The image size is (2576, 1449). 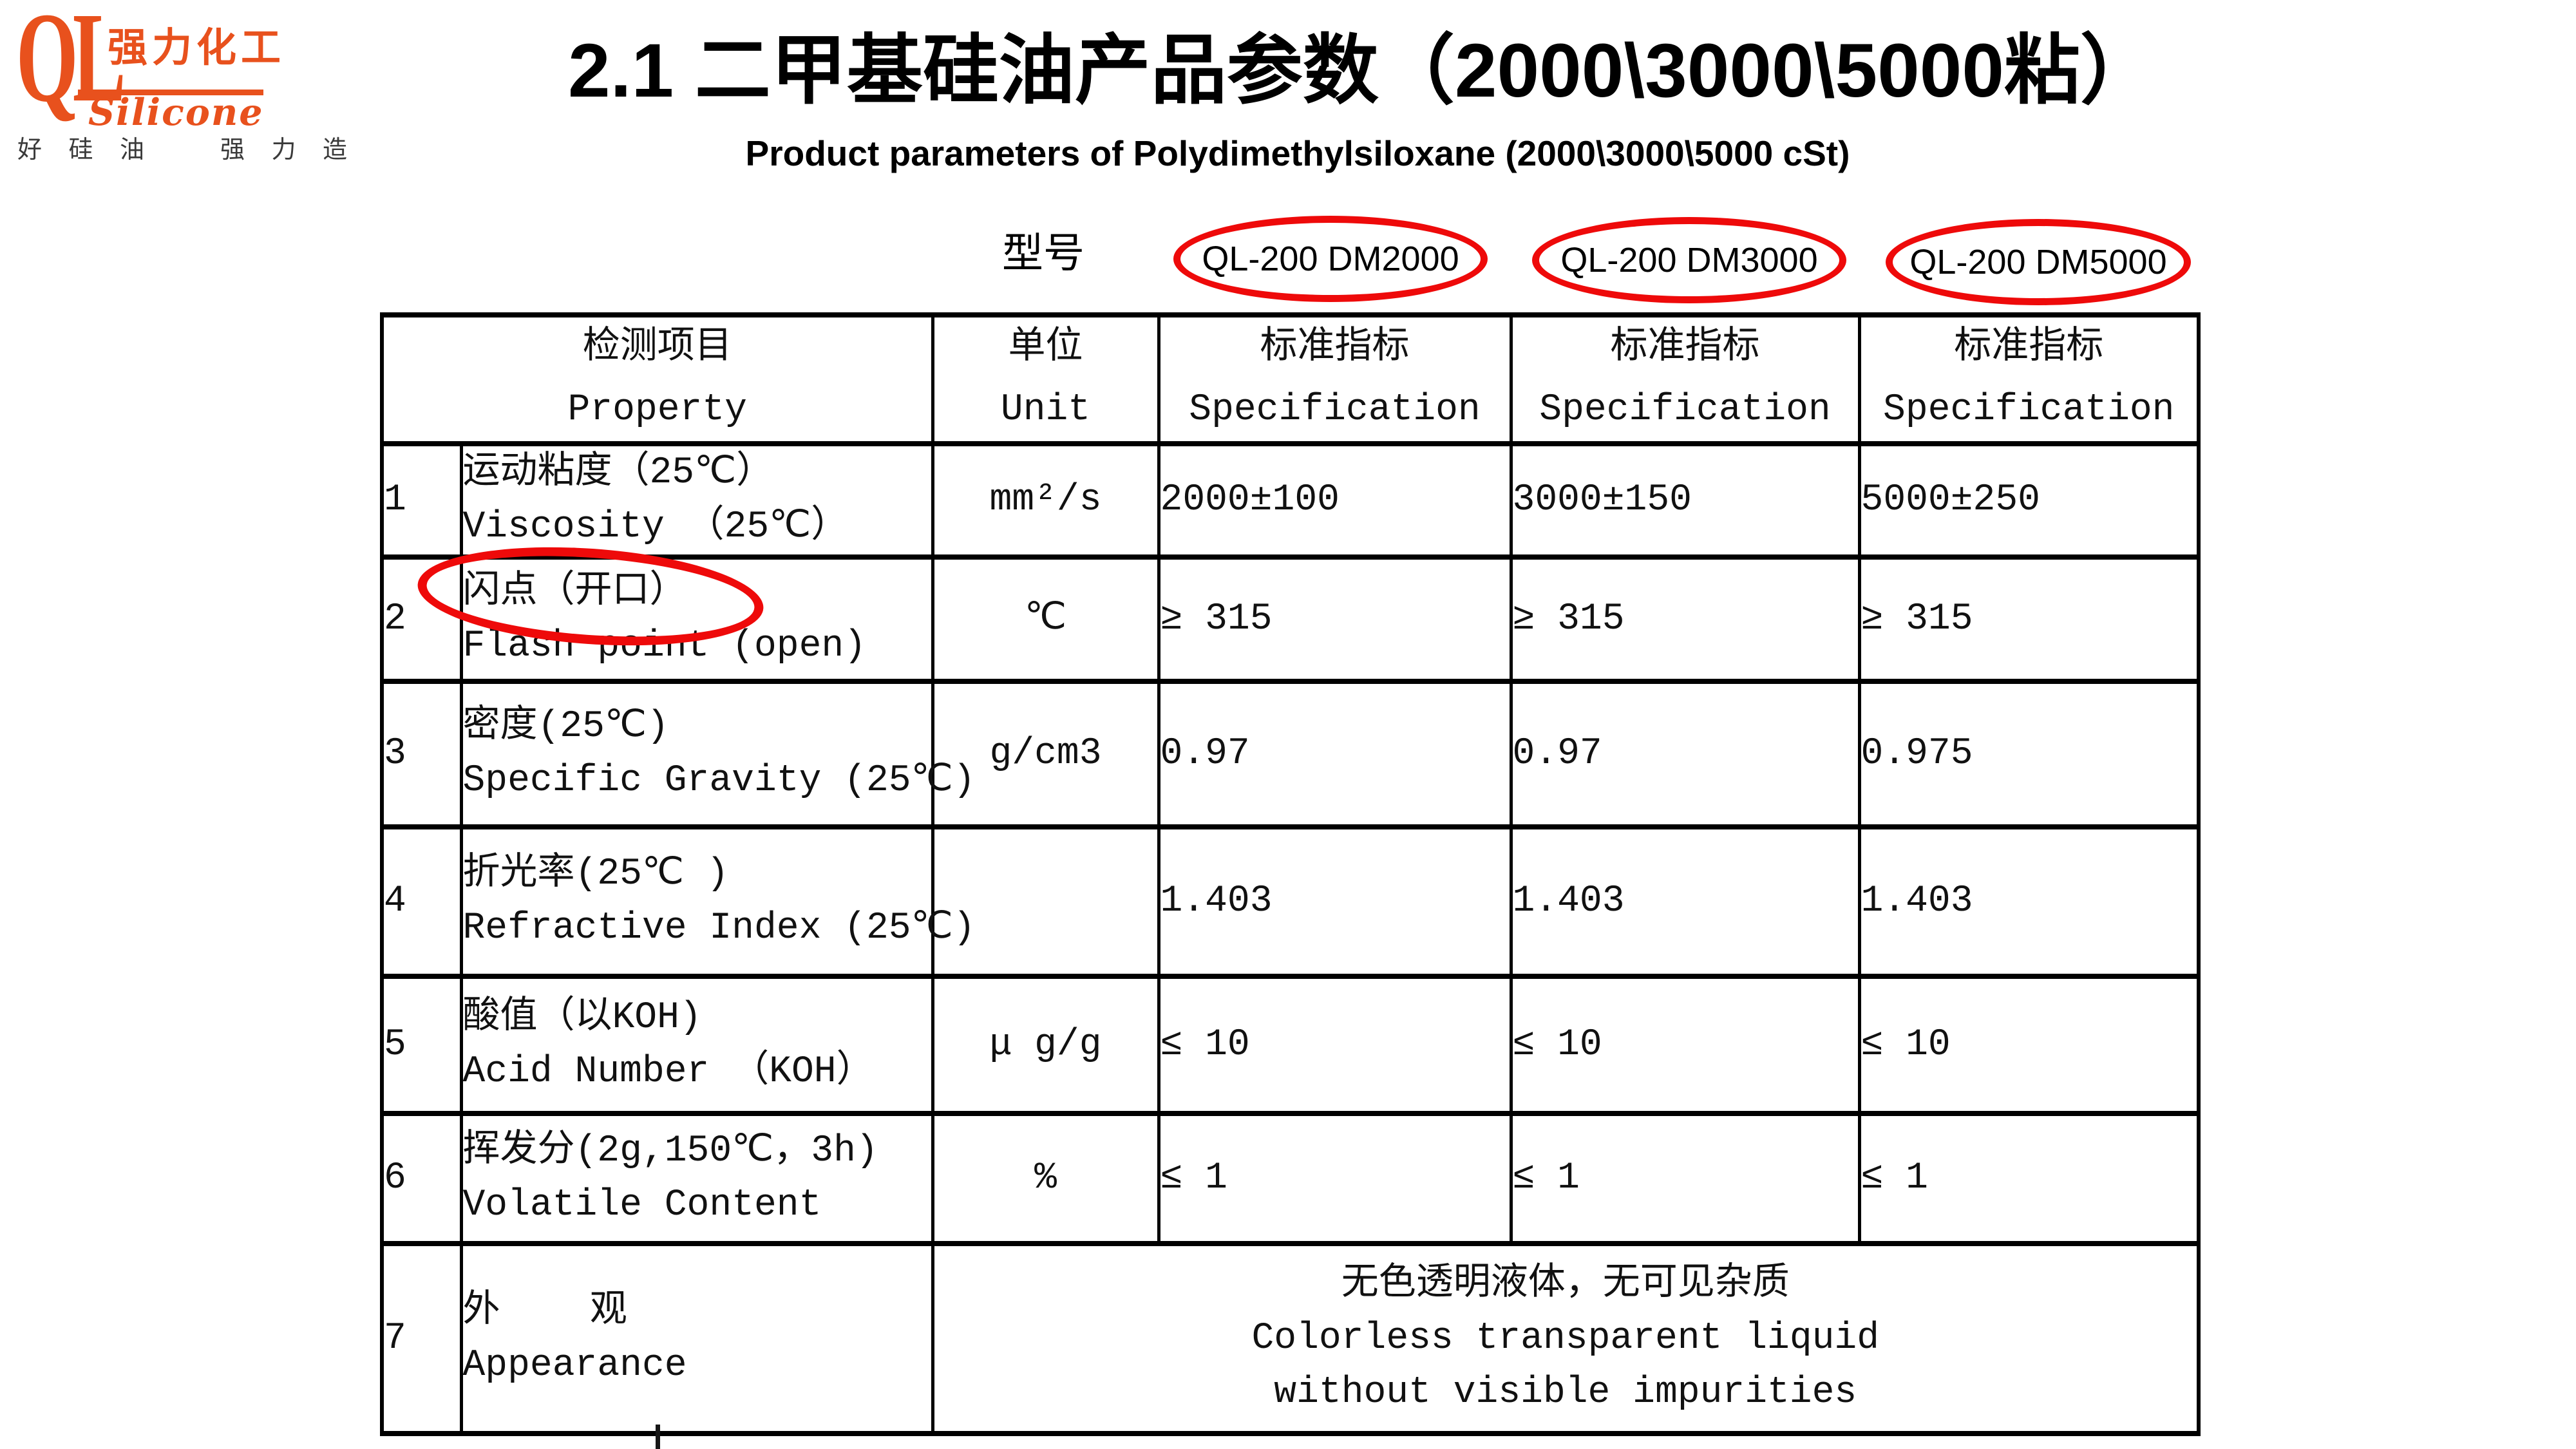 What do you see at coordinates (696, 1339) in the screenshot?
I see `property-cell: 外 观 Appearance` at bounding box center [696, 1339].